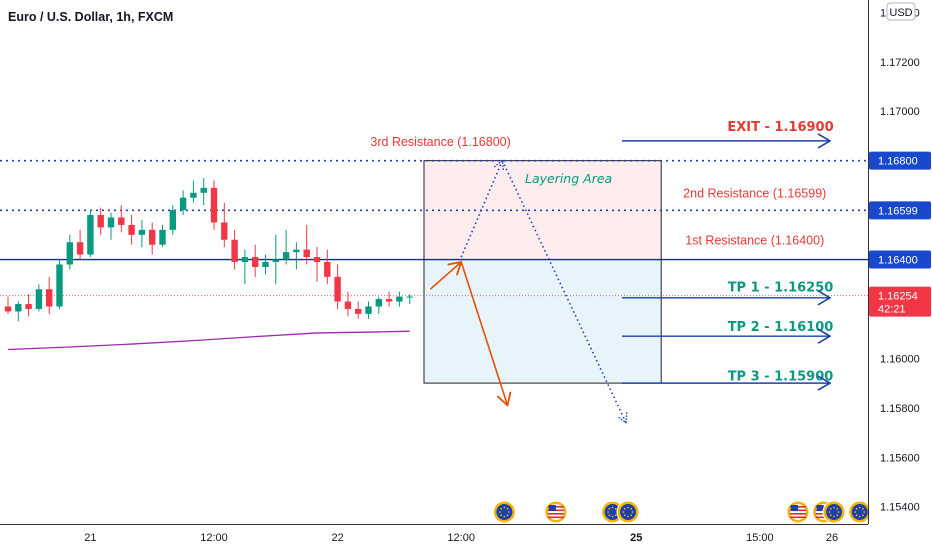  Describe the element at coordinates (461, 538) in the screenshot. I see `x-tick-label: 12:00` at that location.